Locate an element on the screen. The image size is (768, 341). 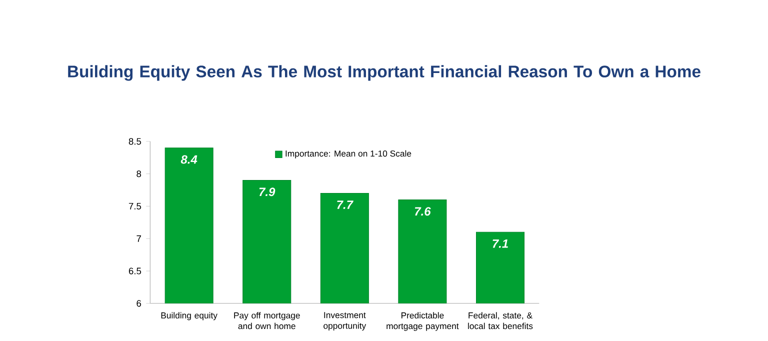
legend-label: Importance: Mean on 1-10 Scale is located at coordinates (349, 154).